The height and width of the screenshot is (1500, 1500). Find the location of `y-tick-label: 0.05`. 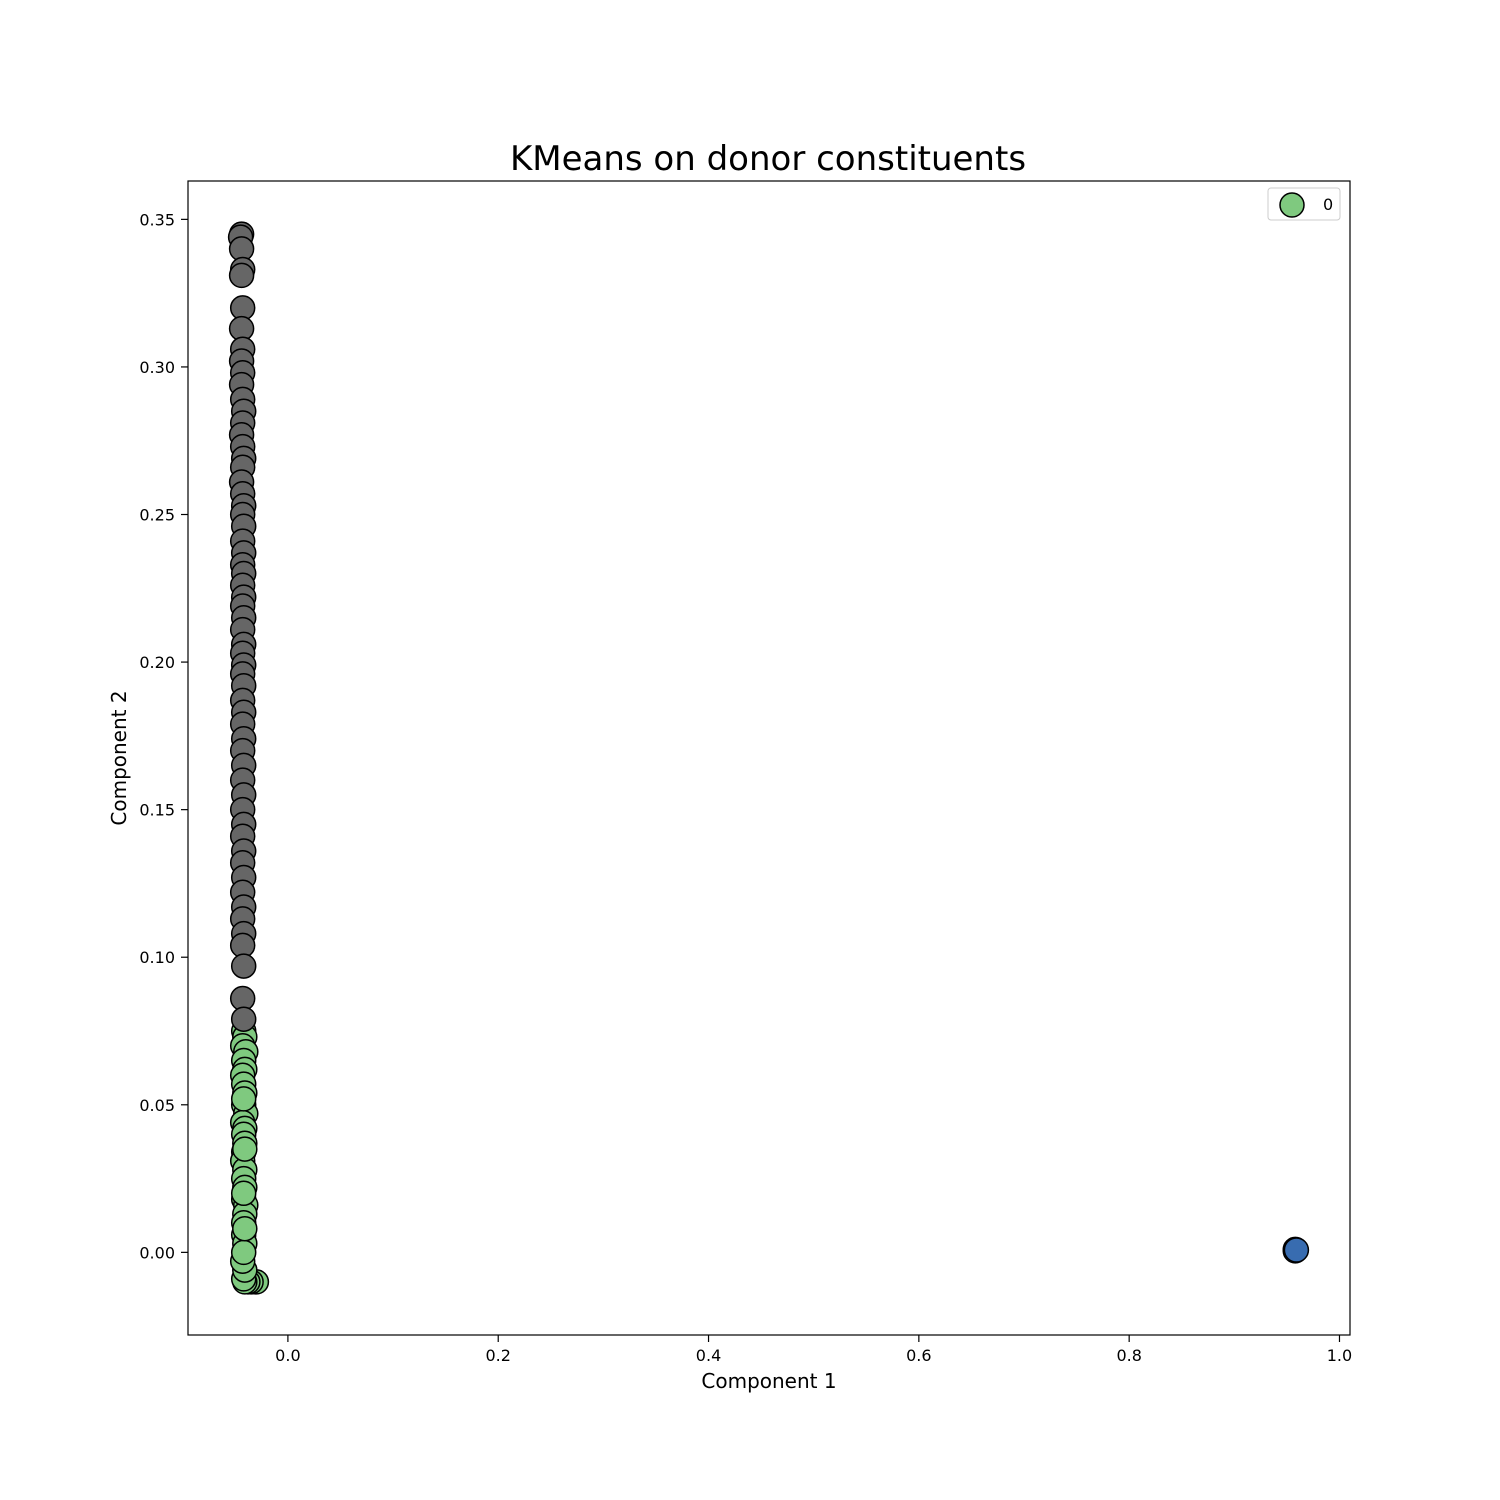

y-tick-label: 0.05 is located at coordinates (157, 1105).